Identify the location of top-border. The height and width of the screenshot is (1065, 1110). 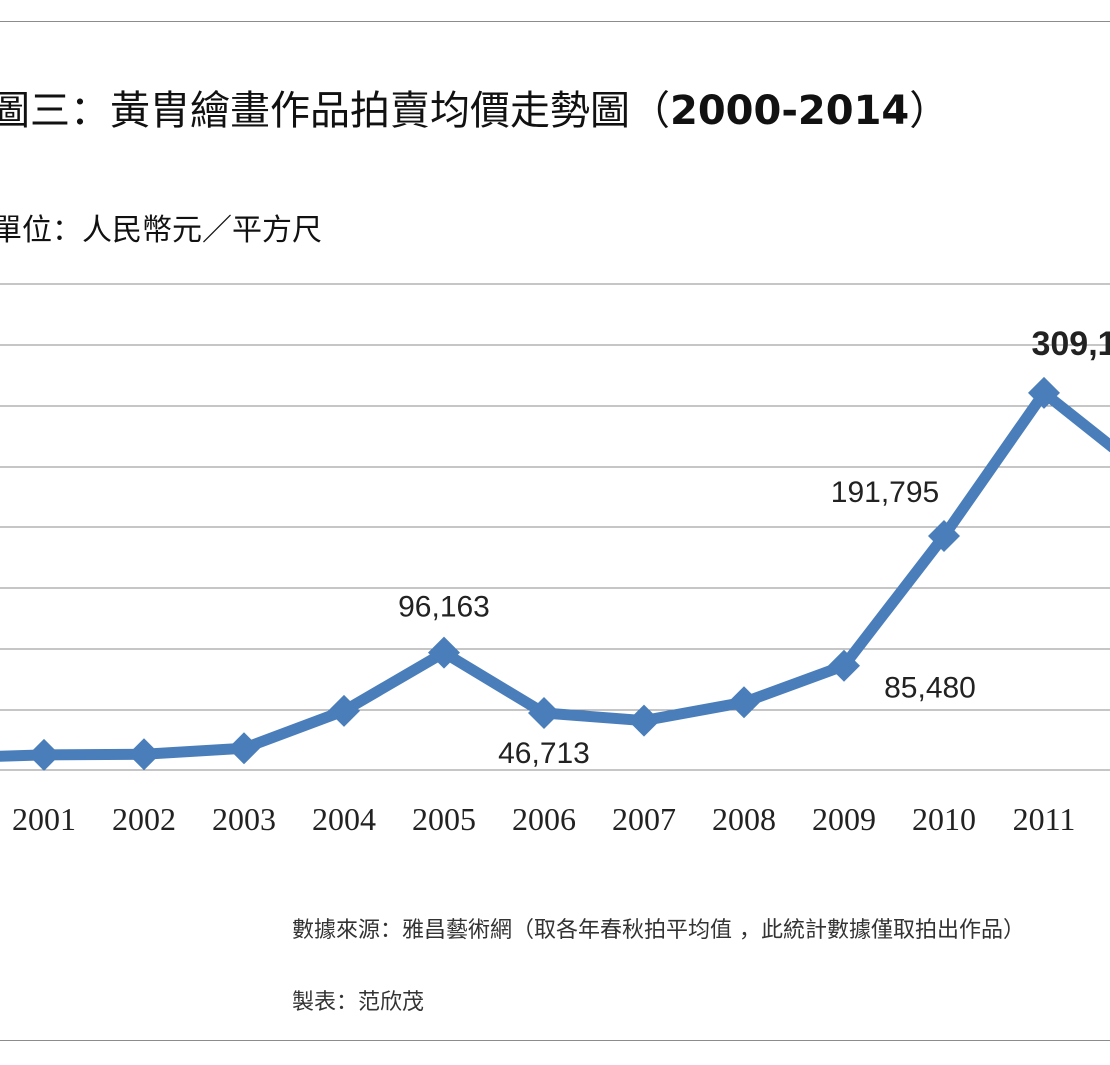
(555, 21).